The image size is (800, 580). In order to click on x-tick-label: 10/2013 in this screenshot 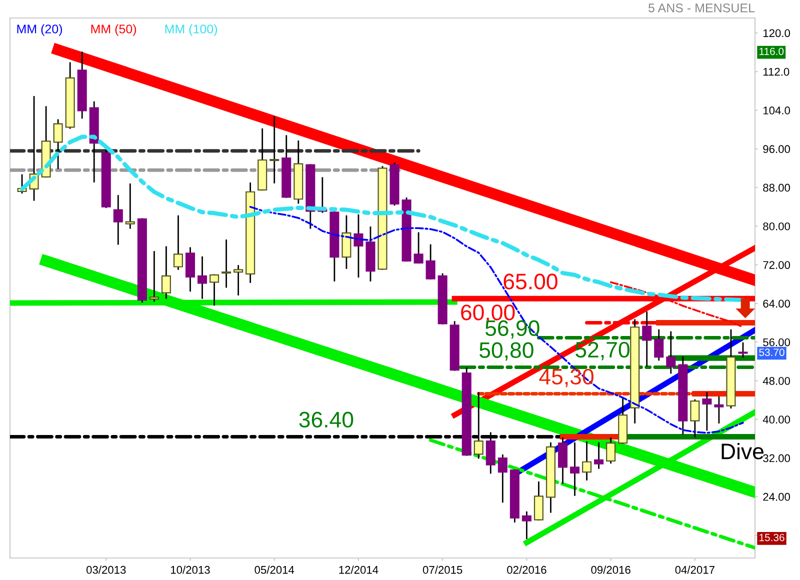, I will do `click(190, 570)`.